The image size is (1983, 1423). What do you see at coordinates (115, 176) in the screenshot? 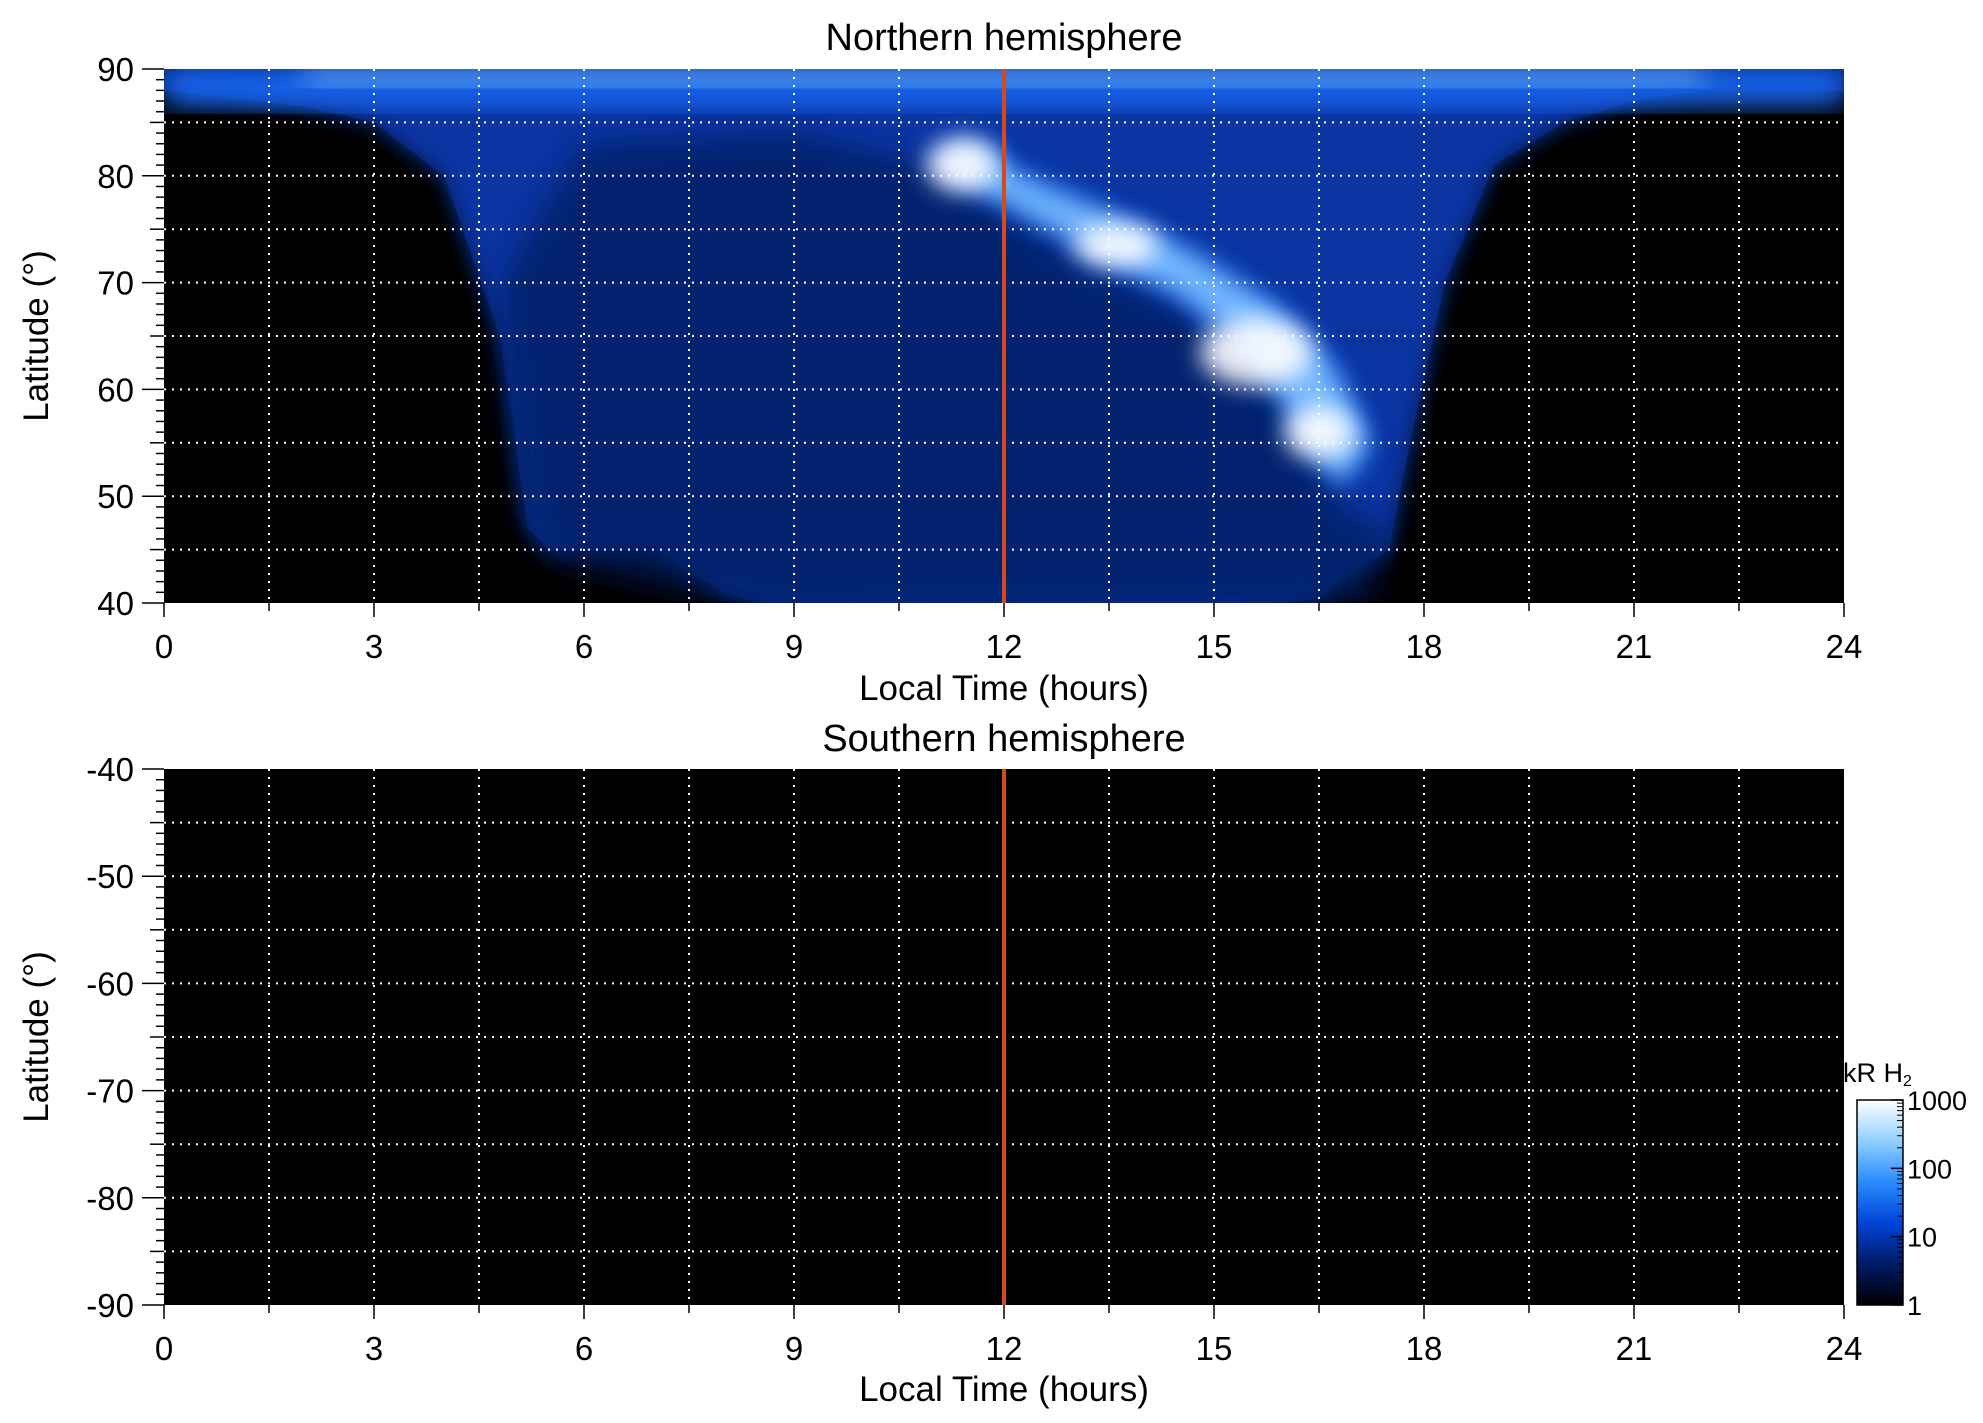
I see `y-tick-label: 80` at bounding box center [115, 176].